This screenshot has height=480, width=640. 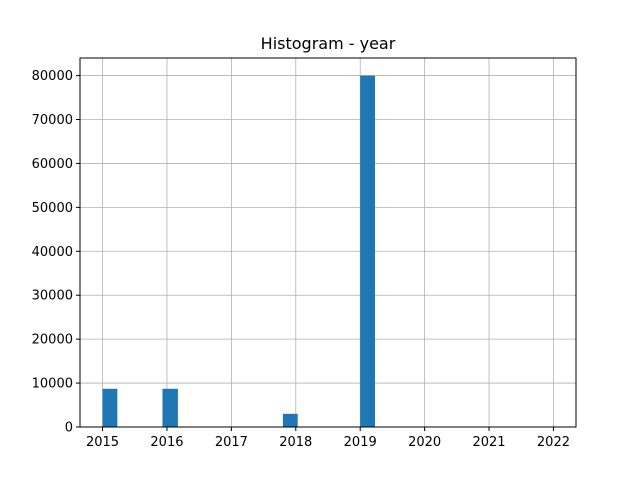 I want to click on y-tick-label: 70000, so click(x=52, y=120).